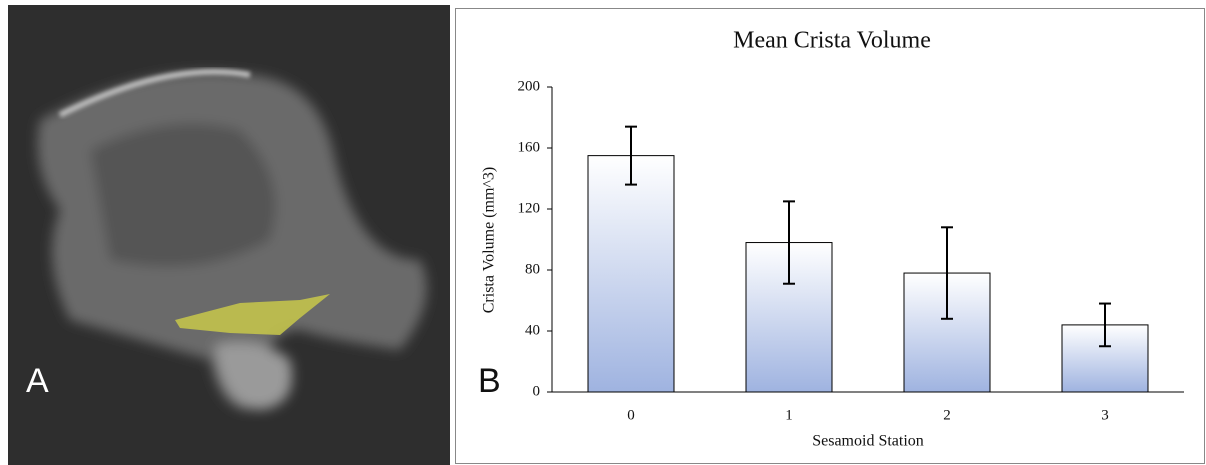  I want to click on x-tick-label: 3, so click(1105, 415).